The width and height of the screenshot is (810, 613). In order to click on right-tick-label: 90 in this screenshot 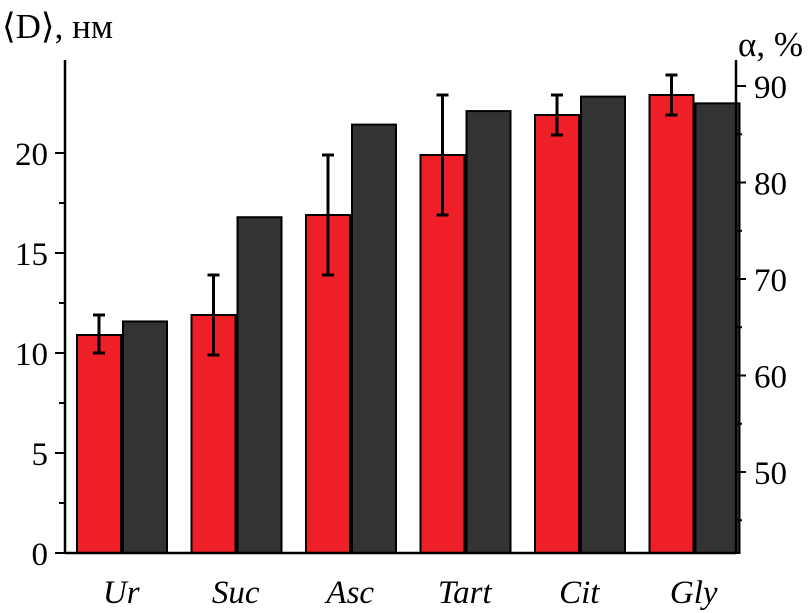, I will do `click(770, 88)`.